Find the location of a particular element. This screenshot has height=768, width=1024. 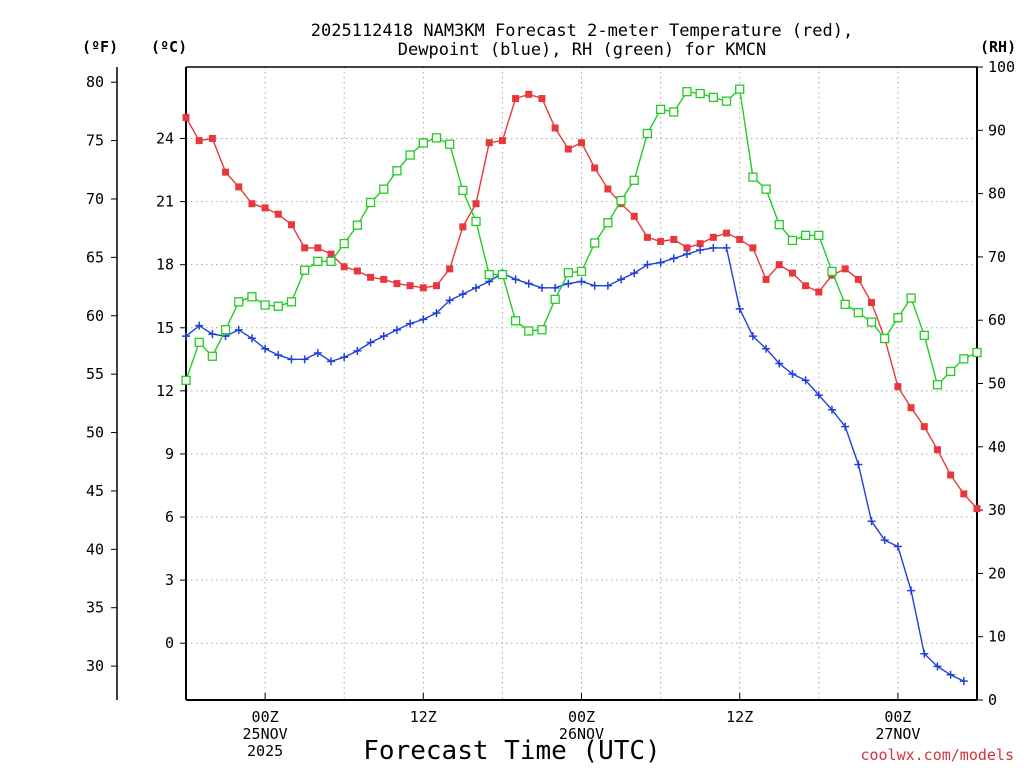

c-tick-label: 15 is located at coordinates (165, 328).